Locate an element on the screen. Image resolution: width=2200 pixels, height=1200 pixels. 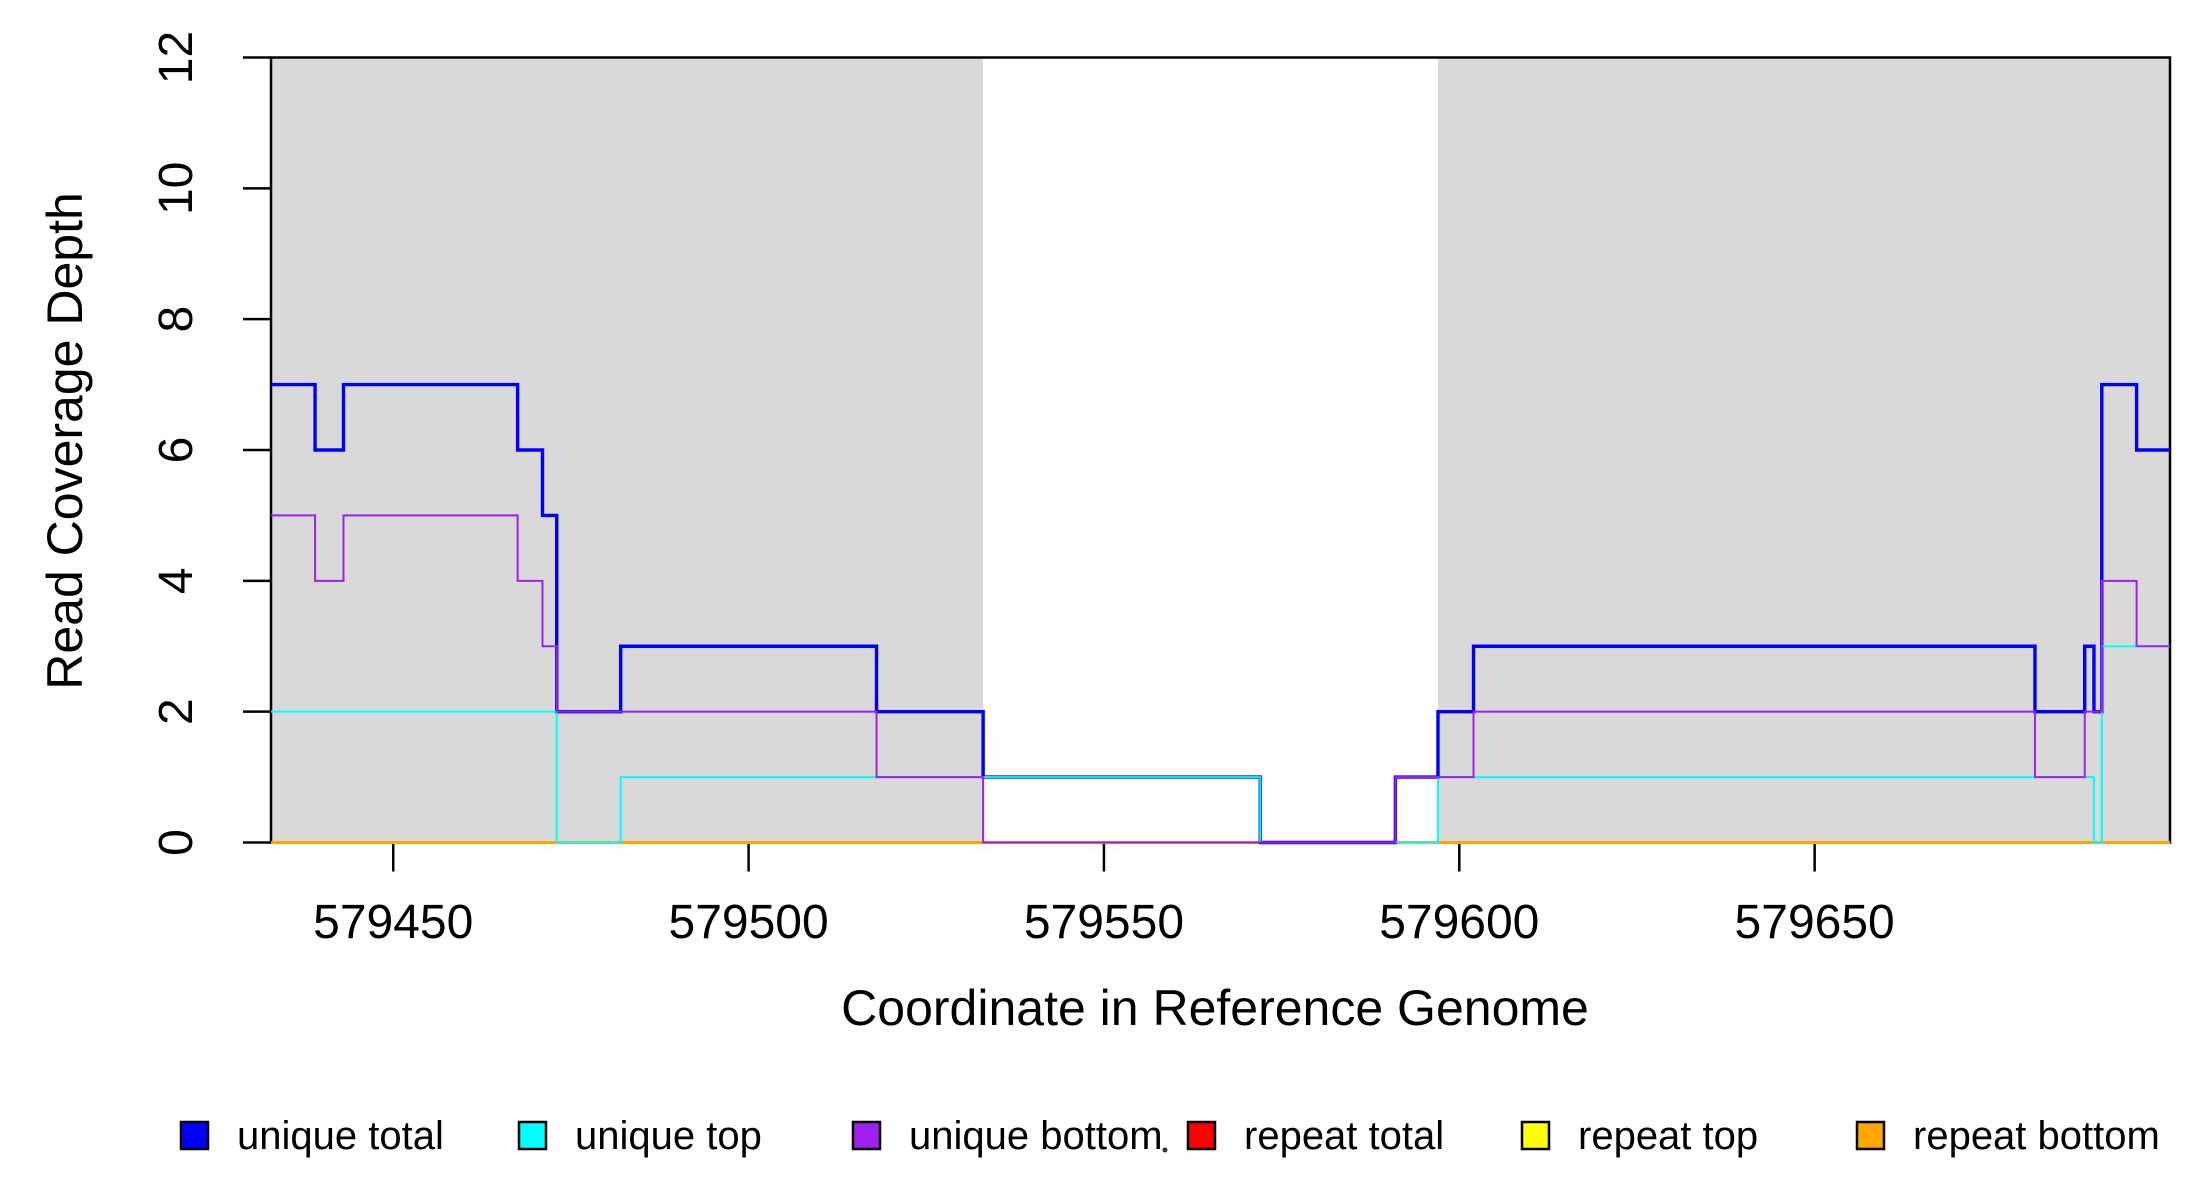
x-tick-label: 579600 is located at coordinates (1459, 922).